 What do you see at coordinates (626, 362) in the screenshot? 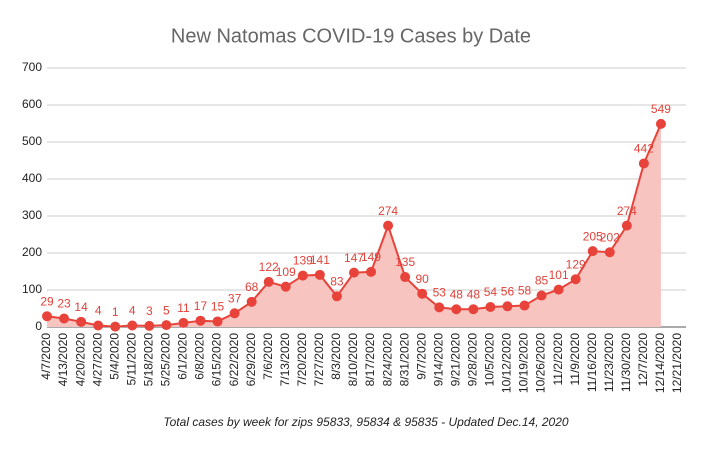
I see `x-tick-label: 11/30/2020` at bounding box center [626, 362].